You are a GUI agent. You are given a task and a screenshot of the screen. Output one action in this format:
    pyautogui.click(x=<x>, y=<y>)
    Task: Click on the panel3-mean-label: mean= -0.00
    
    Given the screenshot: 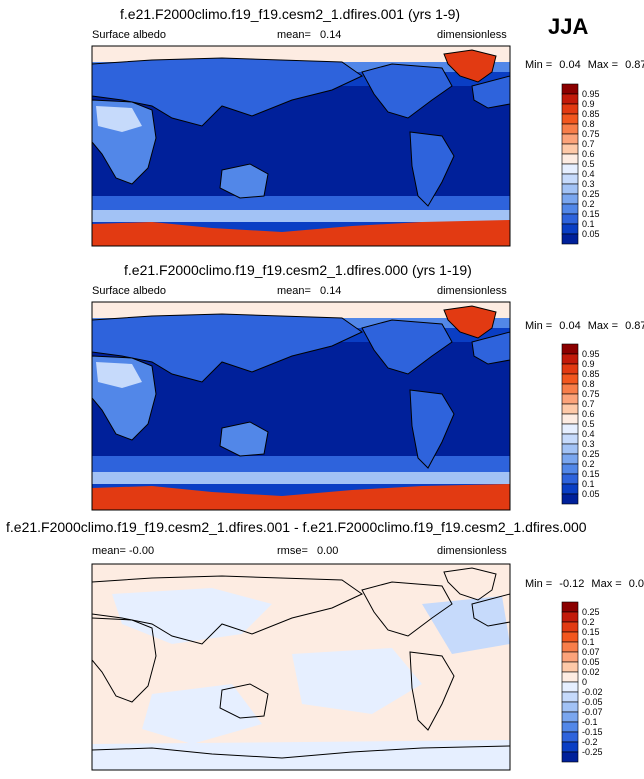 What is the action you would take?
    pyautogui.click(x=123, y=551)
    